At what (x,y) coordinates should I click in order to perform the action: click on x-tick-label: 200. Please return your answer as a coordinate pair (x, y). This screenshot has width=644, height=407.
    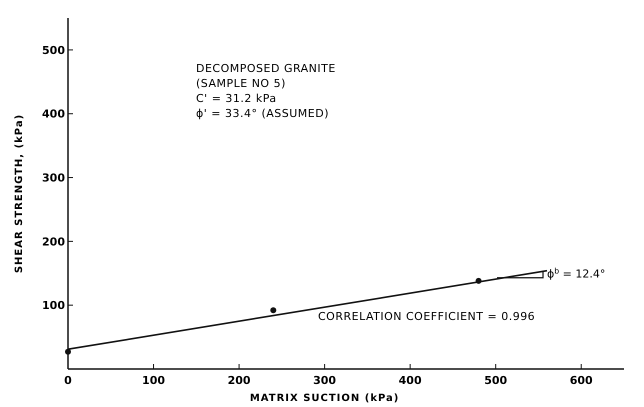
    Looking at the image, I should click on (239, 380).